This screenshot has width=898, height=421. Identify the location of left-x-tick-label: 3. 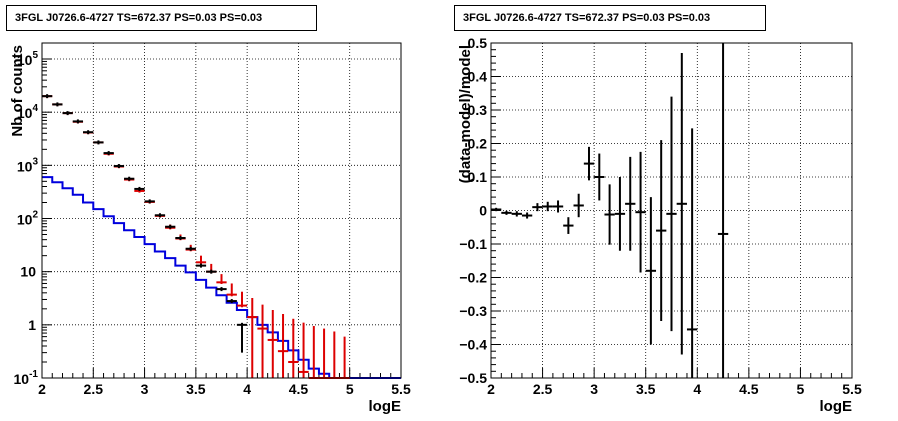
(145, 389).